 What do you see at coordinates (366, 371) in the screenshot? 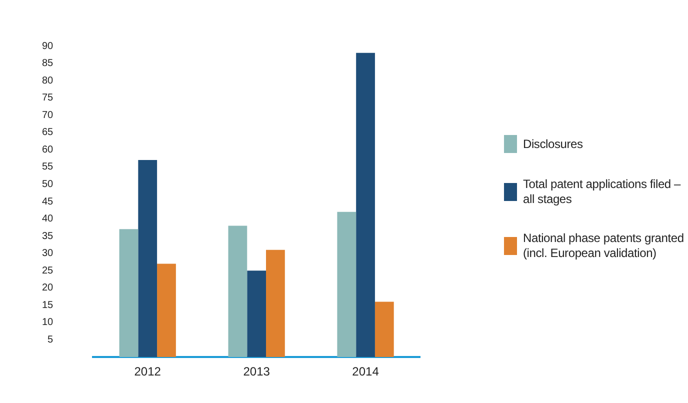
I see `x-tick-label: 2014` at bounding box center [366, 371].